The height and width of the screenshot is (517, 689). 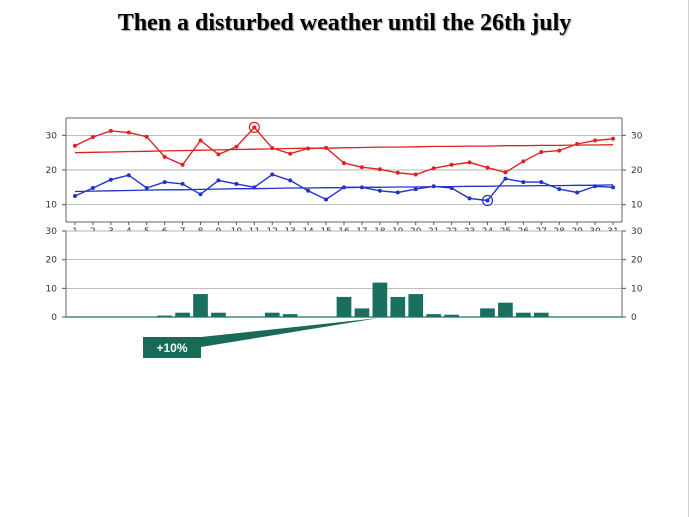 I want to click on y-tick-label-left: 0, so click(x=54, y=318).